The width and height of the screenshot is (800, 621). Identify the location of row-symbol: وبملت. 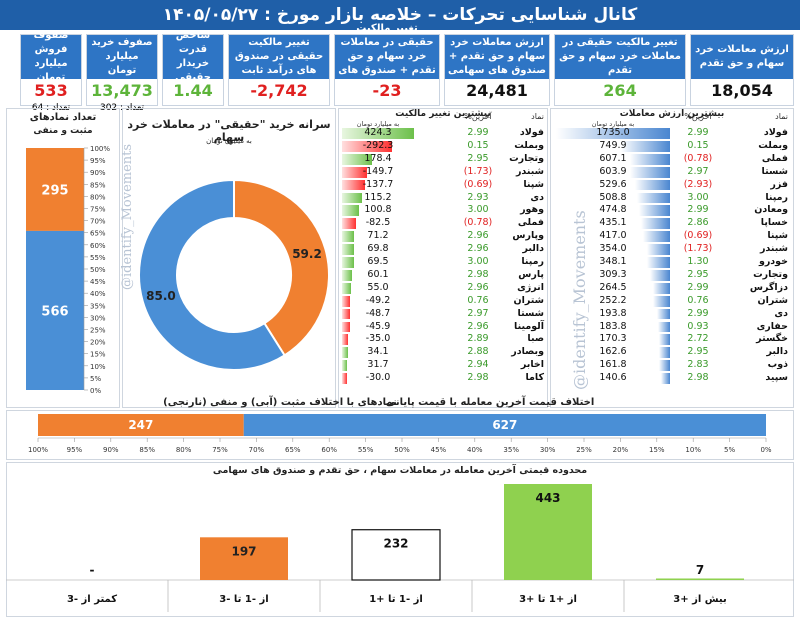
(773, 145).